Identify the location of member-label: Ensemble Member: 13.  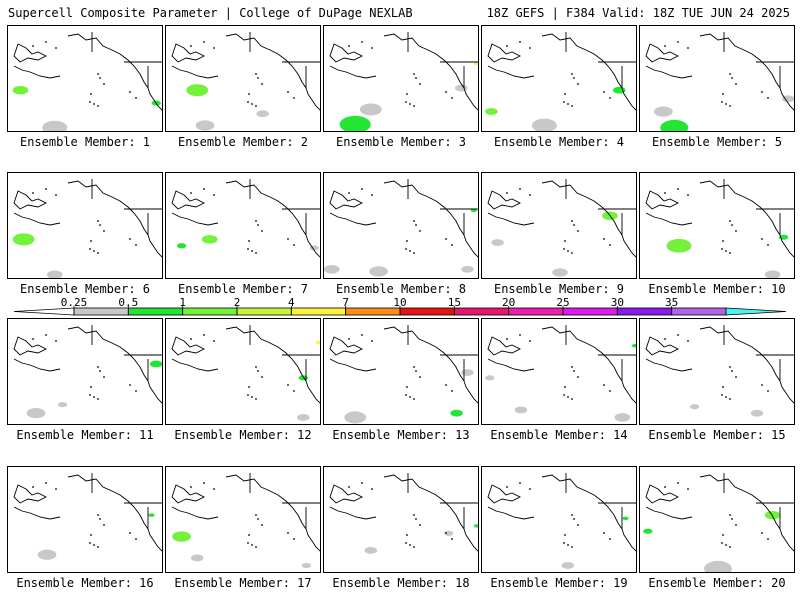
(401, 435).